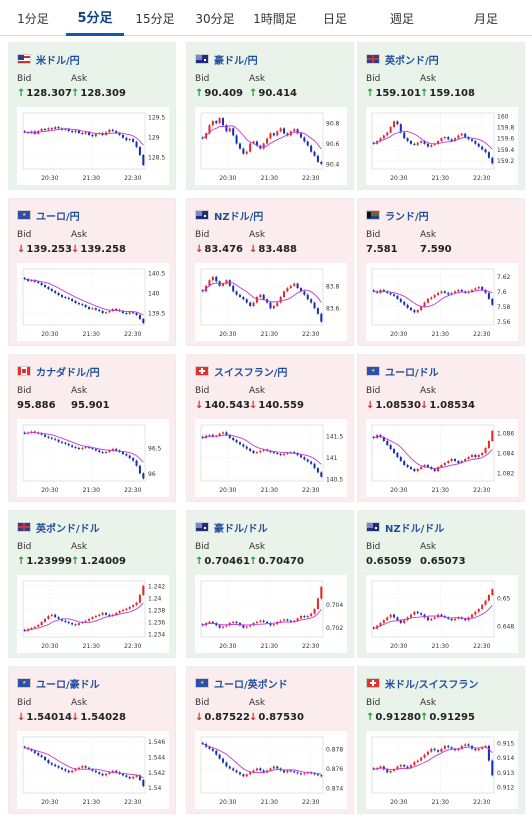 The image size is (532, 816). Describe the element at coordinates (271, 770) in the screenshot. I see `price-chart: 0.878 0.876 0.874 20:30 21:30 22:30` at that location.